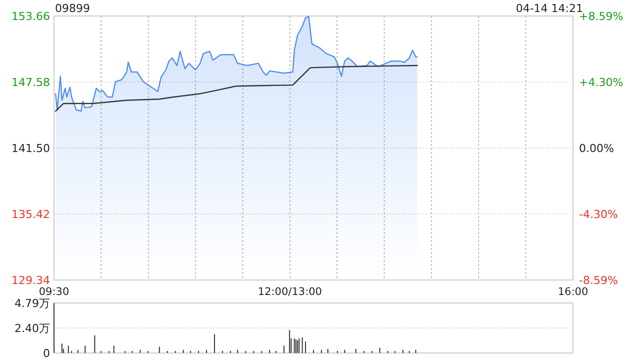 This screenshot has width=640, height=360. I want to click on y-tick-label: 129.34, so click(31, 280).